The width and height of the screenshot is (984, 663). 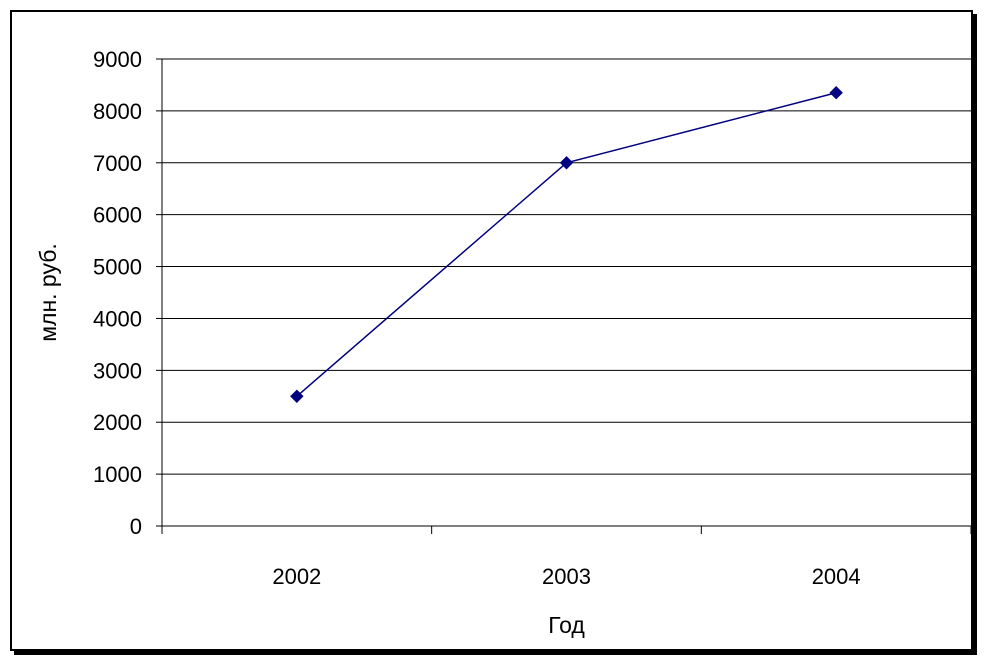 I want to click on y-tick-label: 8000, so click(x=117, y=111).